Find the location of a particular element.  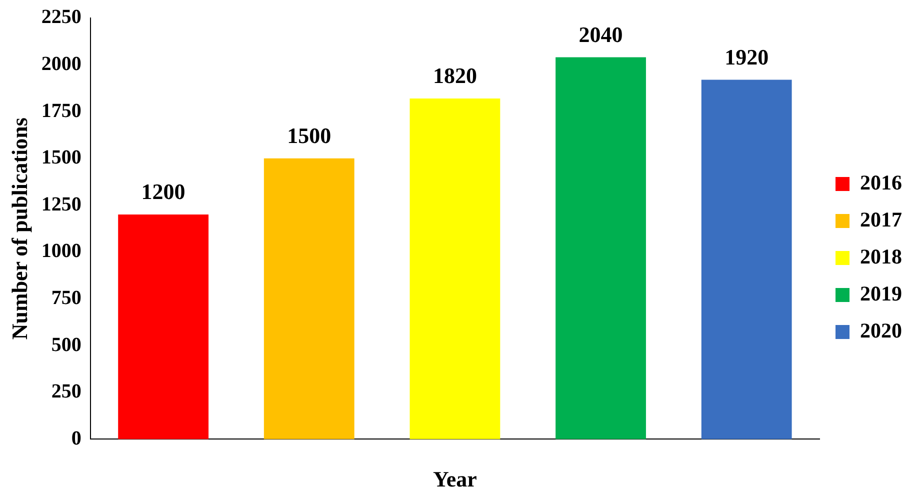

data-label: 2040 is located at coordinates (600, 34).